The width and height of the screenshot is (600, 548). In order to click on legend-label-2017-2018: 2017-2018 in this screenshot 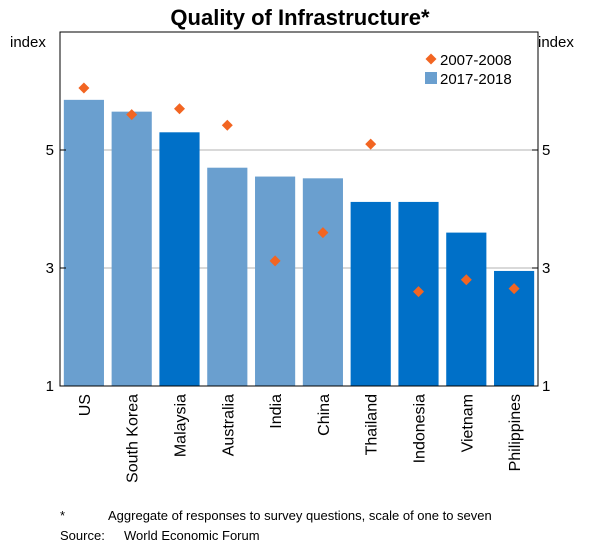, I will do `click(476, 79)`.